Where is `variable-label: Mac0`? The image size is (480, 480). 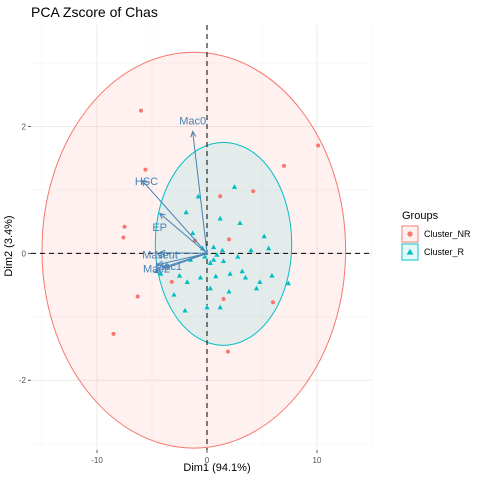 variable-label: Mac0 is located at coordinates (192, 122).